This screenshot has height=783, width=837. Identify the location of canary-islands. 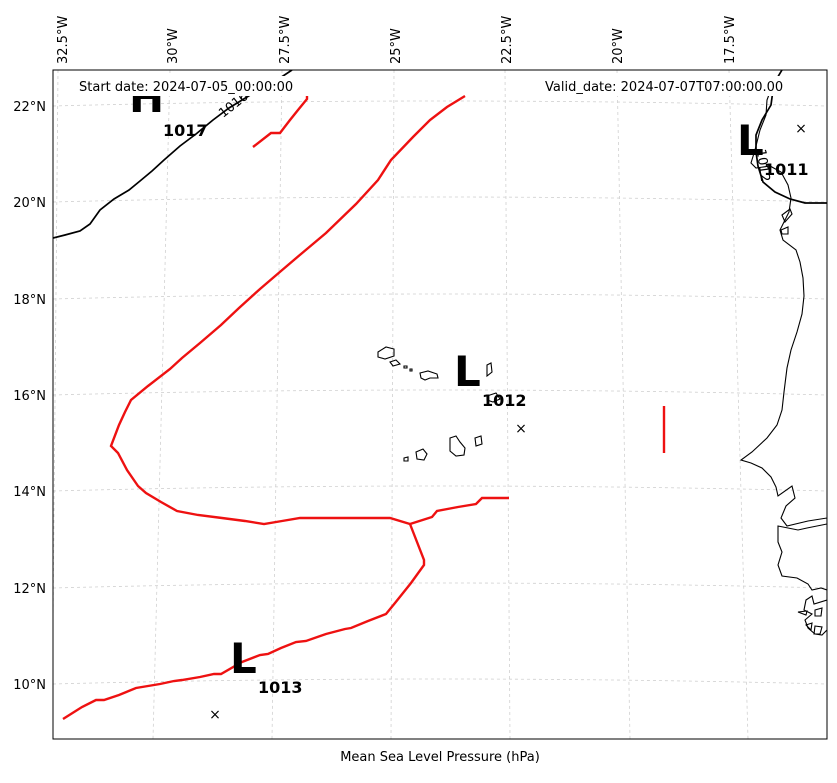
(786, 221).